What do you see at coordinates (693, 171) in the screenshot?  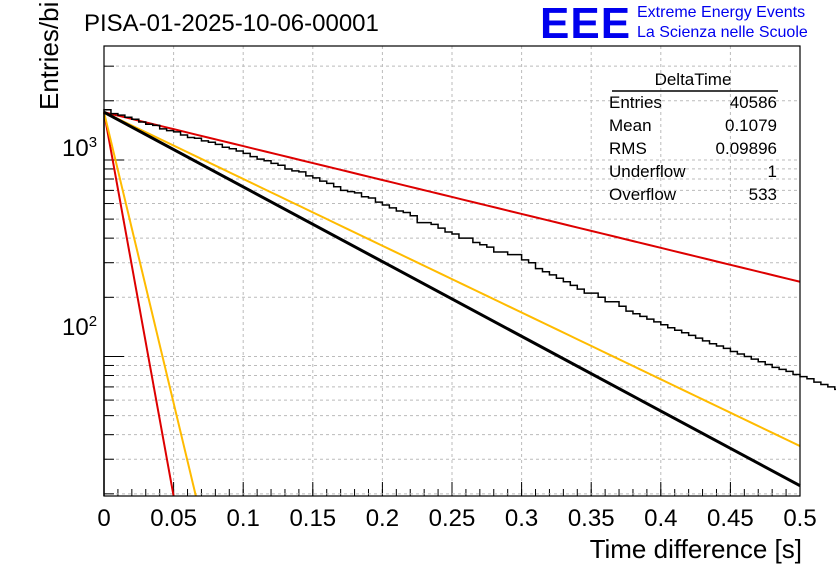 I see `stats-row: Underflow 1` at bounding box center [693, 171].